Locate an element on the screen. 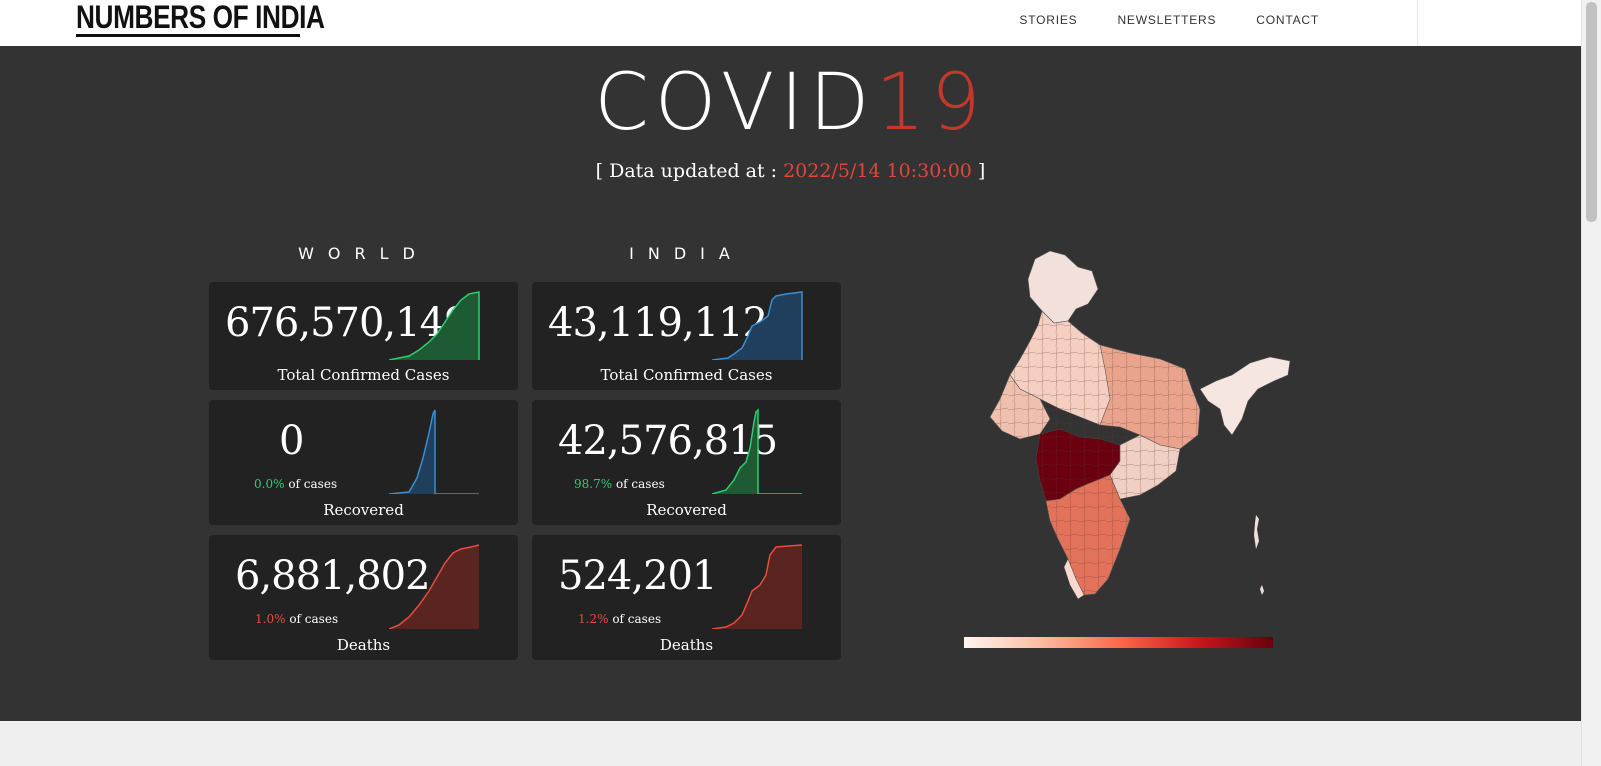  header-divider is located at coordinates (1417, 23).